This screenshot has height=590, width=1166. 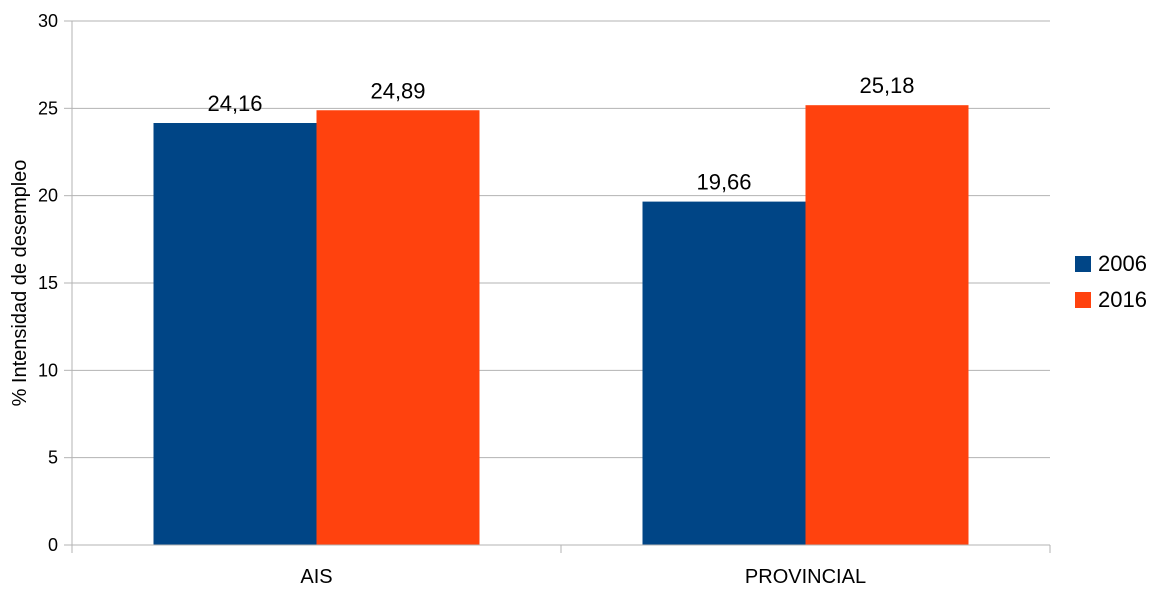 I want to click on bar-2016-ais, so click(x=398, y=327).